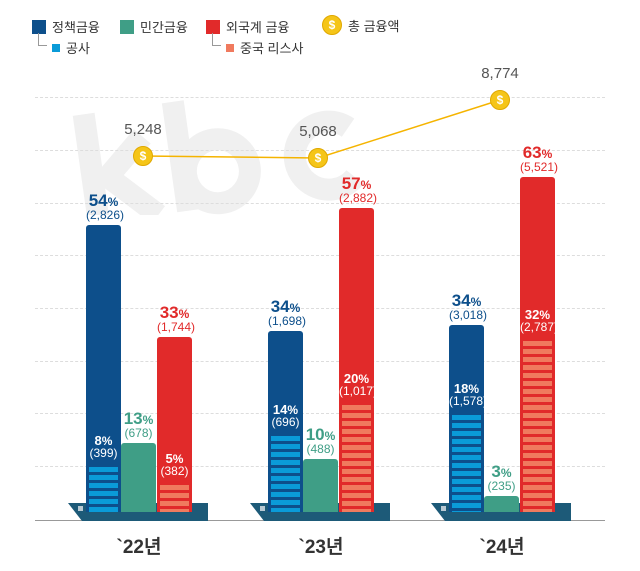 The image size is (640, 571). I want to click on legend-public: 공사, so click(71, 47).